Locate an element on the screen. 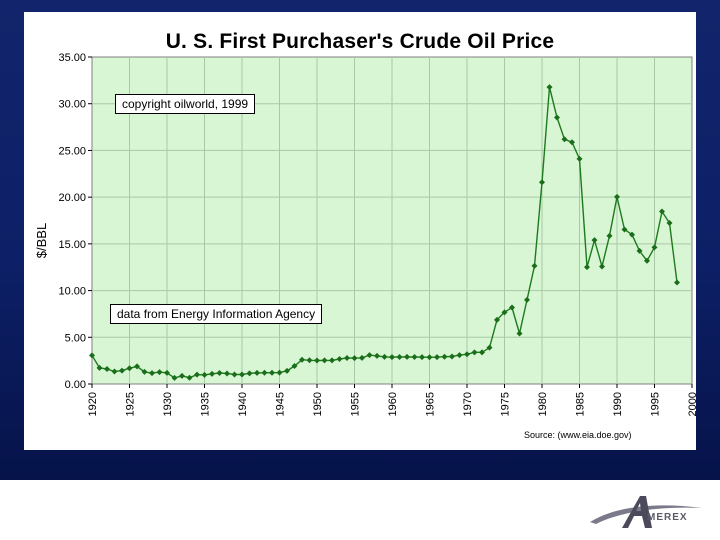  y-tick-label: 25.00 is located at coordinates (72, 151).